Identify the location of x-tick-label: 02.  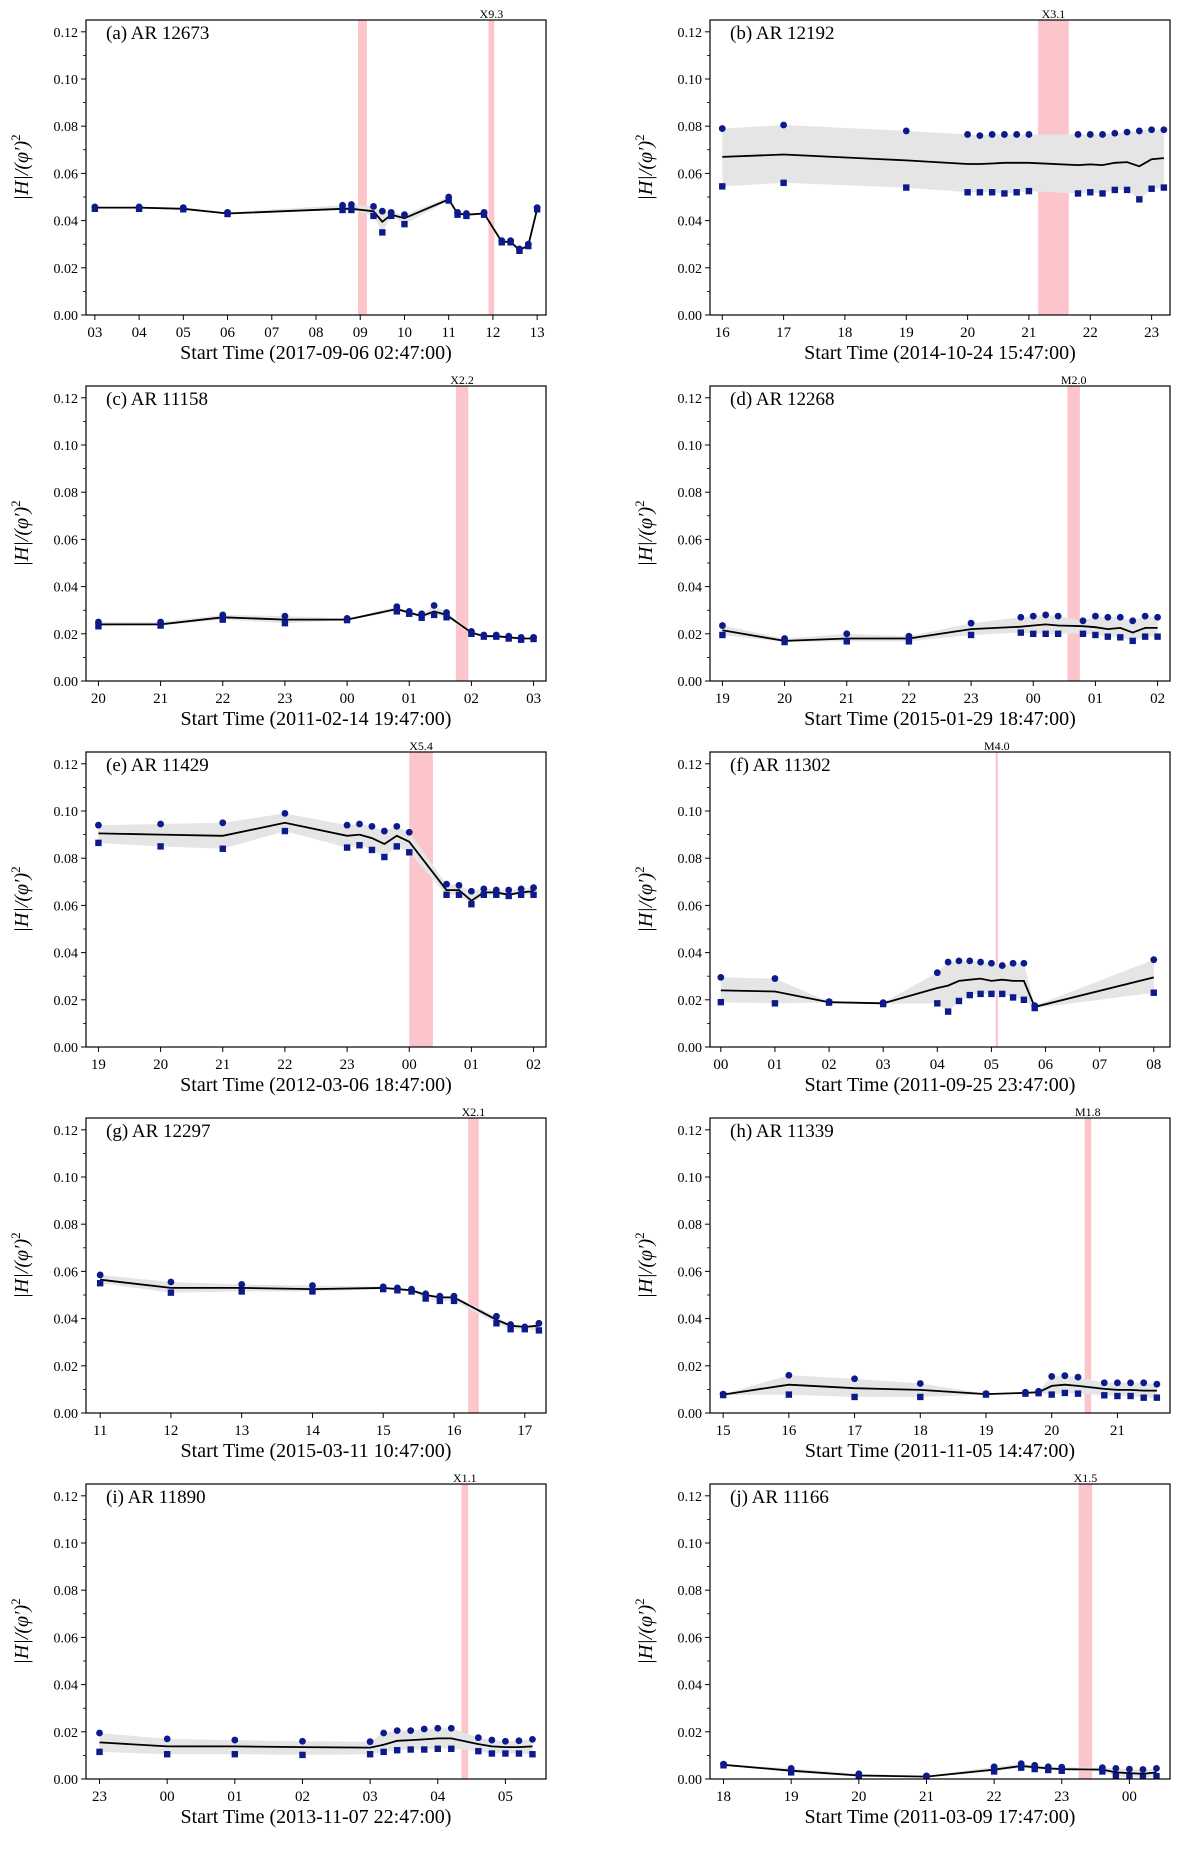
(533, 1065).